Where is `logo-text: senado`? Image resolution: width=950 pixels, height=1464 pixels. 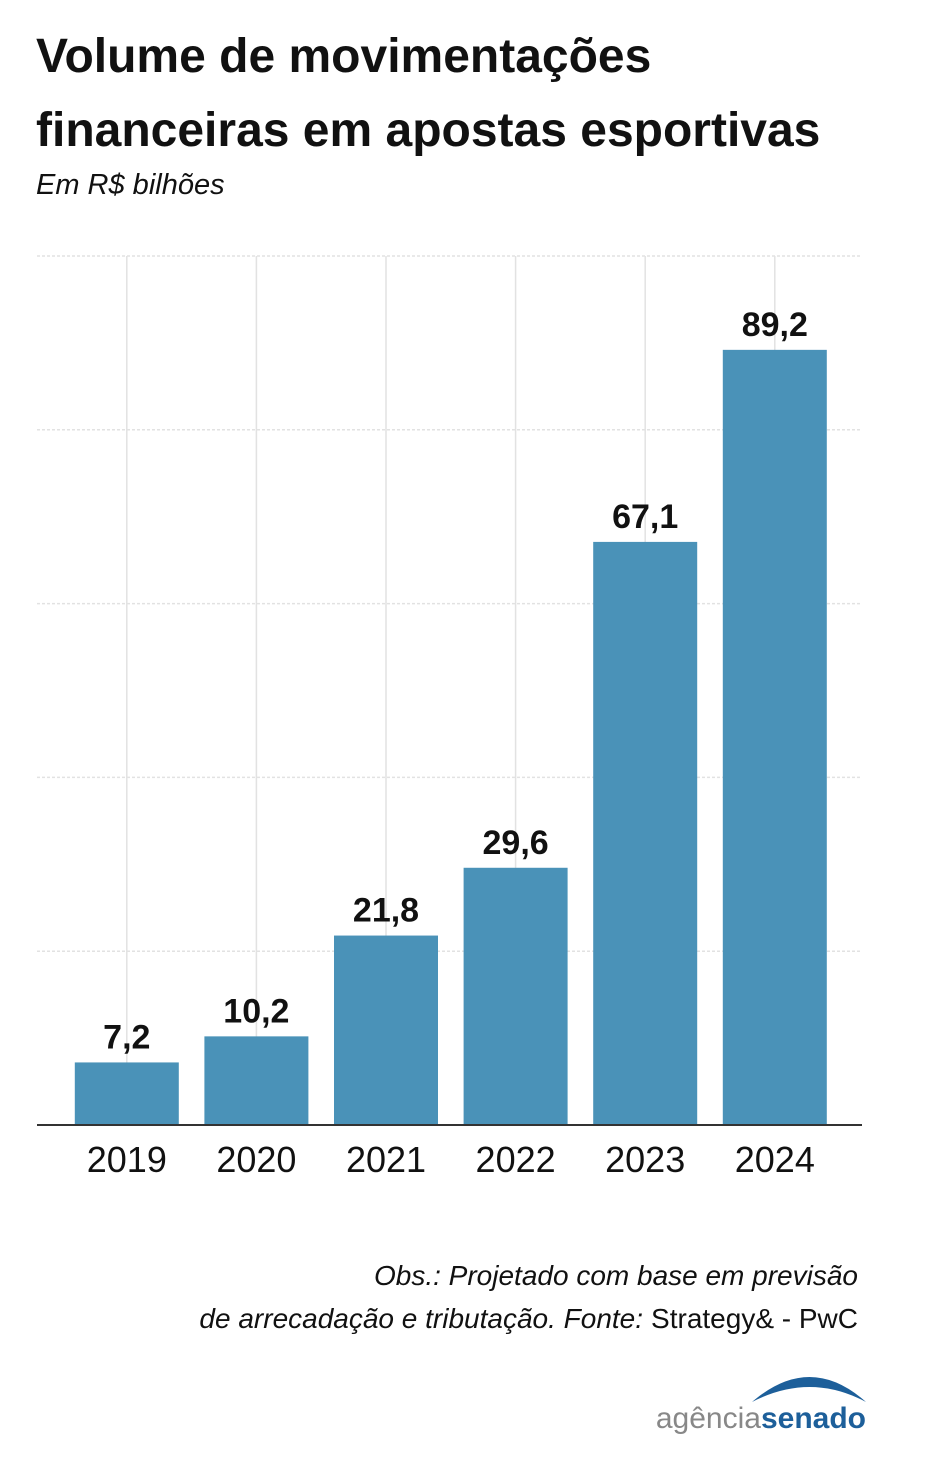
logo-text: senado is located at coordinates (813, 1418).